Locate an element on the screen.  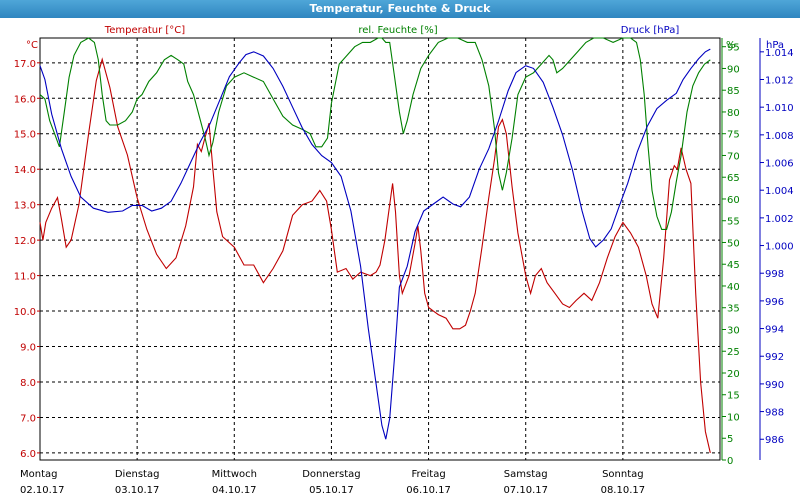
humidity-tick-label: 80 is located at coordinates (733, 113).